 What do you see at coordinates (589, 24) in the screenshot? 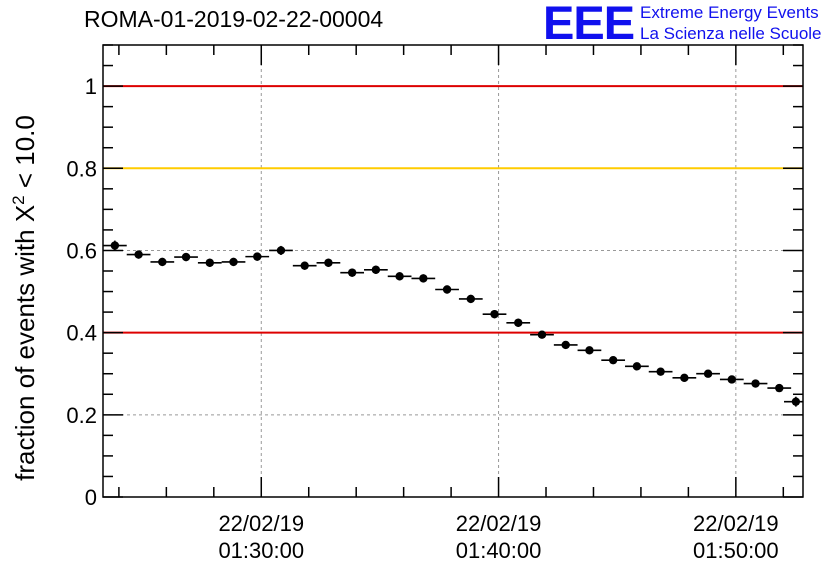
I see `logo-mark: EEE` at bounding box center [589, 24].